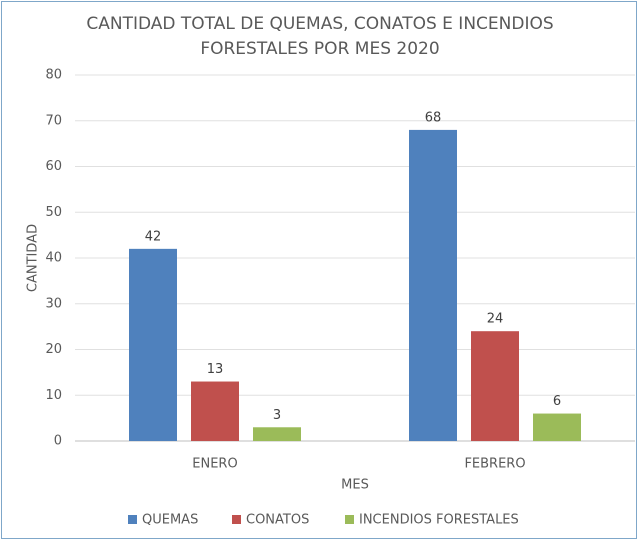 The height and width of the screenshot is (540, 638). What do you see at coordinates (153, 236) in the screenshot?
I see `data-label: 42` at bounding box center [153, 236].